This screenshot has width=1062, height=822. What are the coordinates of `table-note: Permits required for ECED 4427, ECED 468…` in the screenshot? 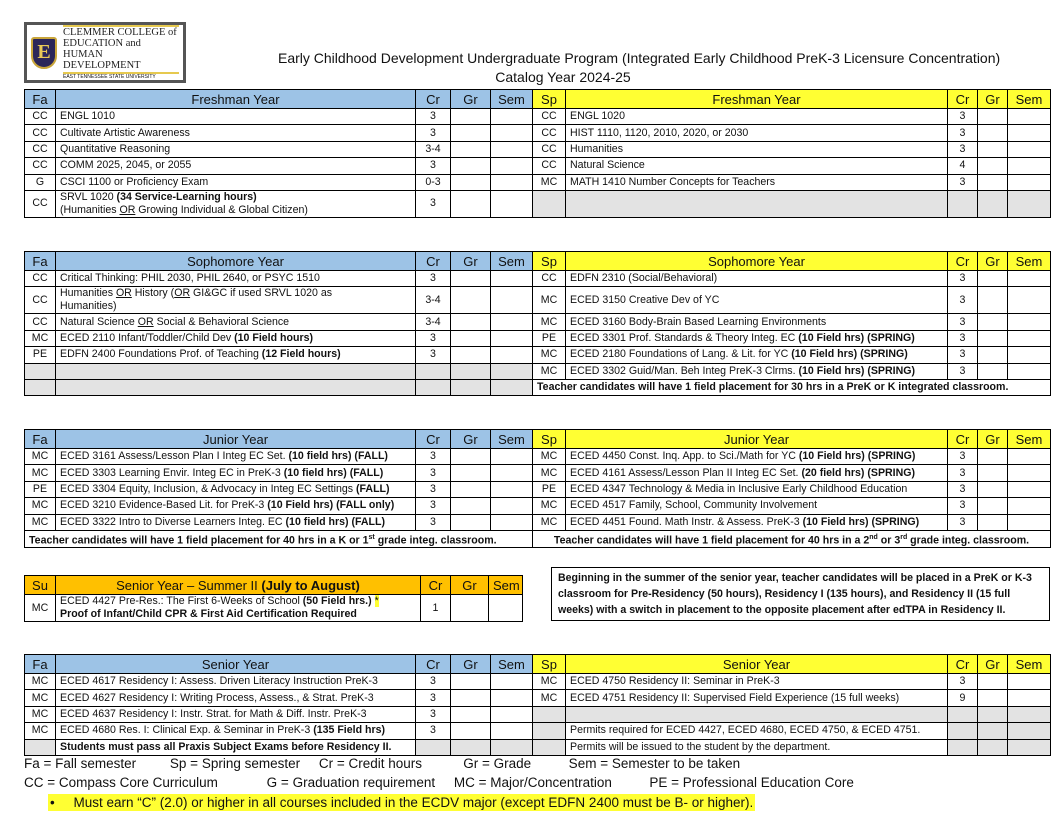 It's located at (756, 731).